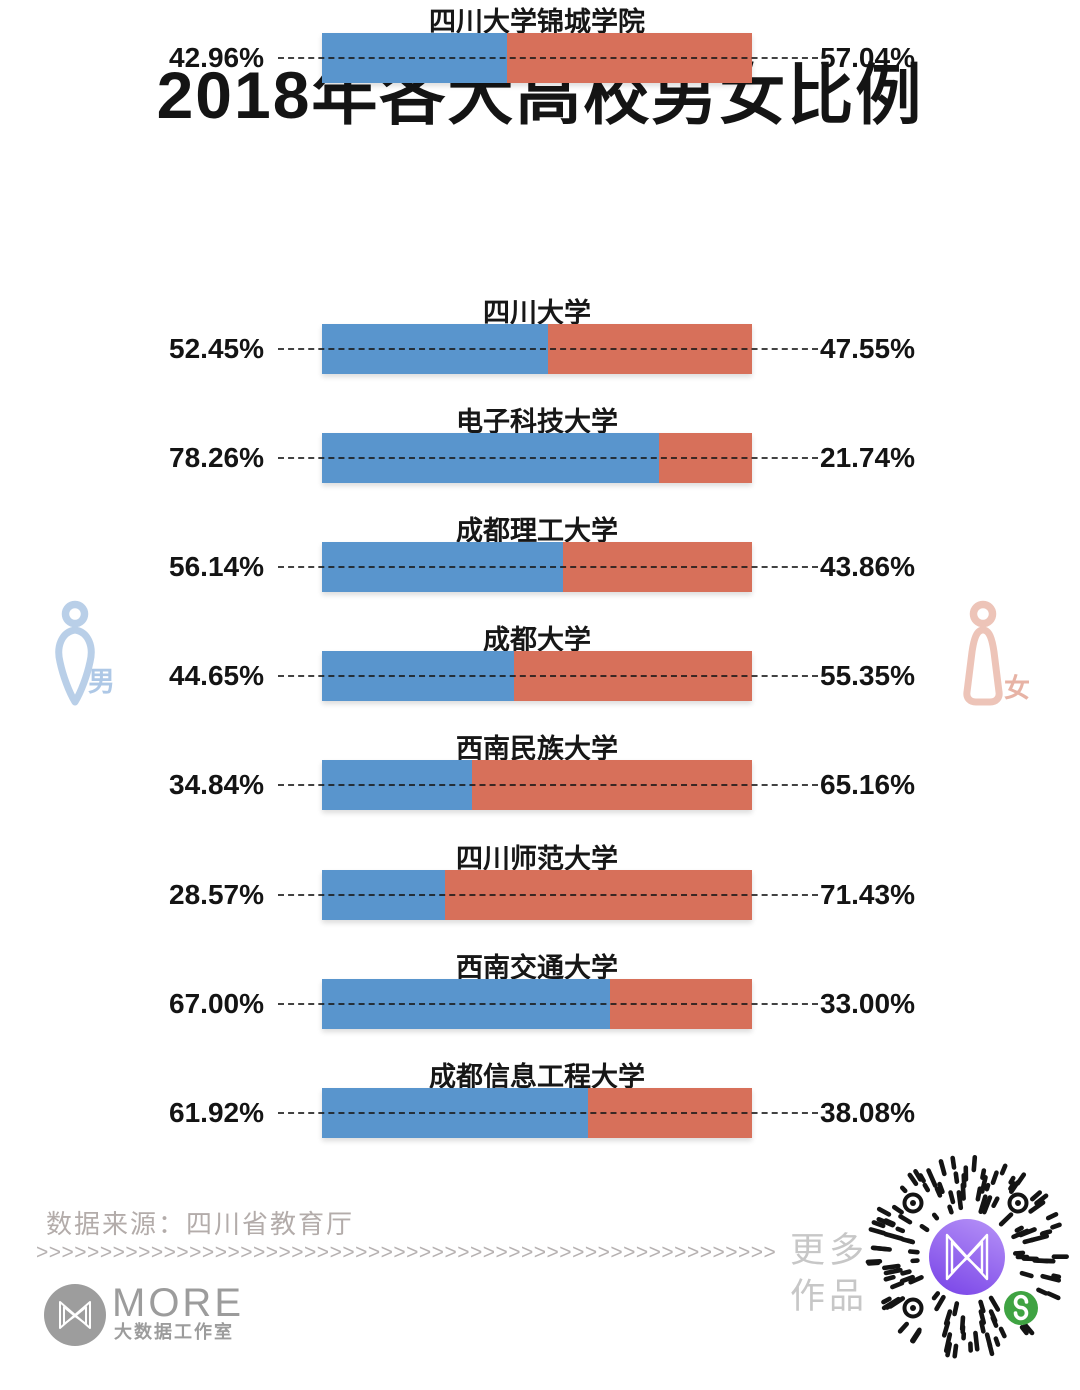  What do you see at coordinates (216, 348) in the screenshot?
I see `male-percent-label: 52.45%` at bounding box center [216, 348].